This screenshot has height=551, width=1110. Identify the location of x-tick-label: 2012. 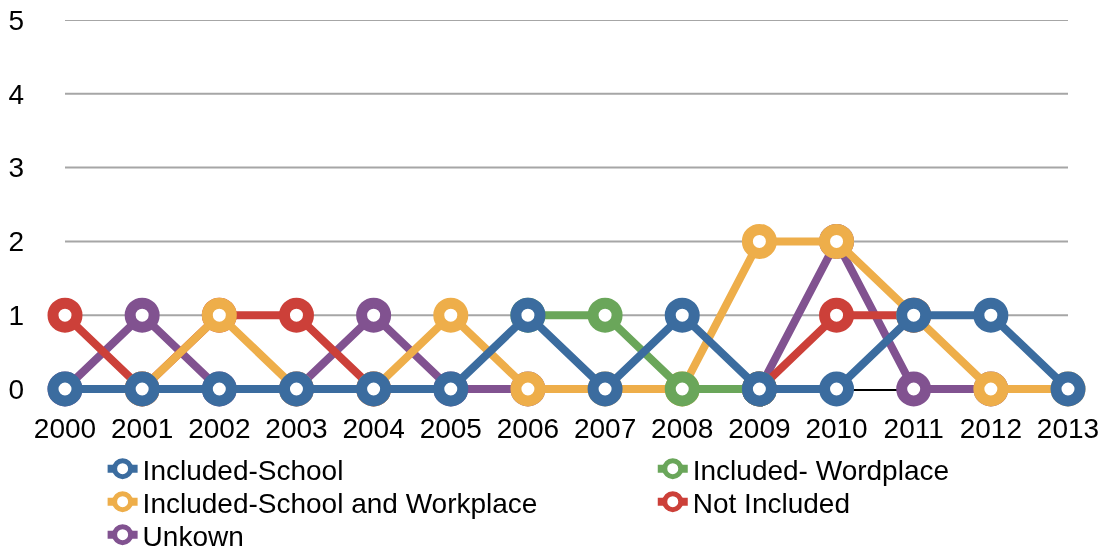
(990, 428).